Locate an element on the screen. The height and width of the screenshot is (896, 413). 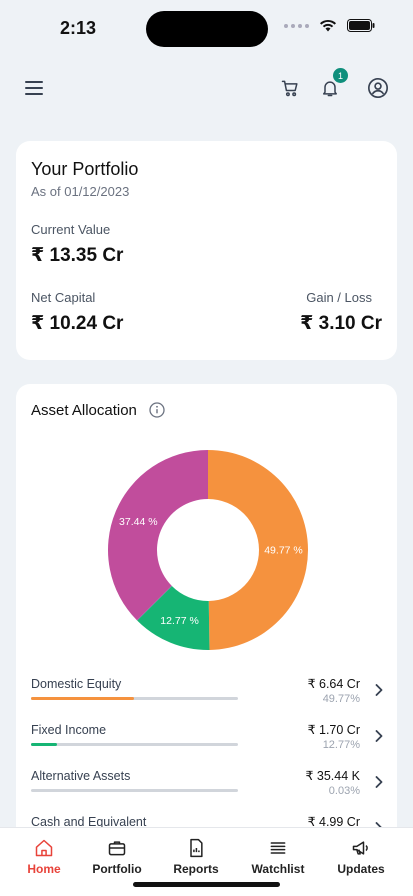
portfolio-title: Your Portfolio is located at coordinates (85, 169).